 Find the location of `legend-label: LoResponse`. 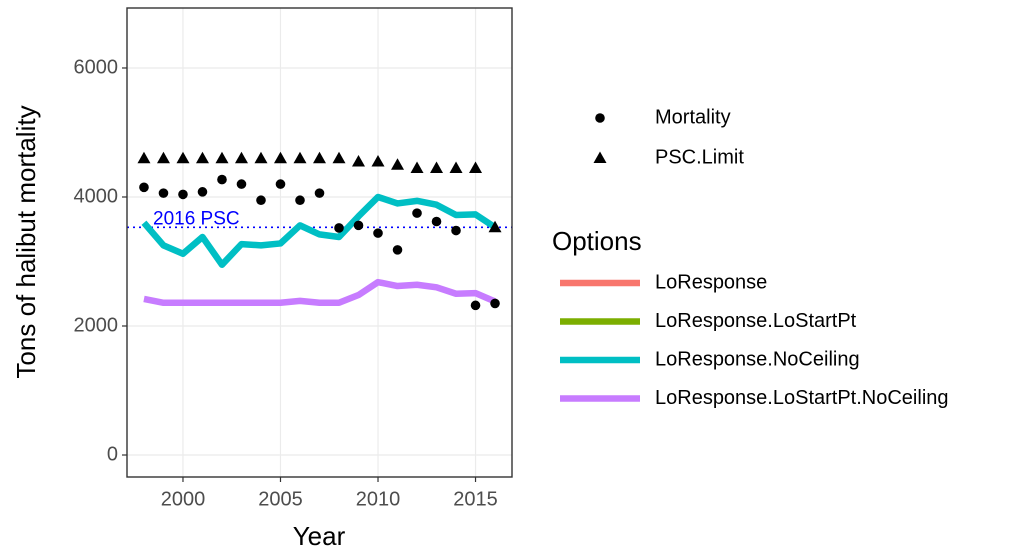

legend-label: LoResponse is located at coordinates (711, 282).